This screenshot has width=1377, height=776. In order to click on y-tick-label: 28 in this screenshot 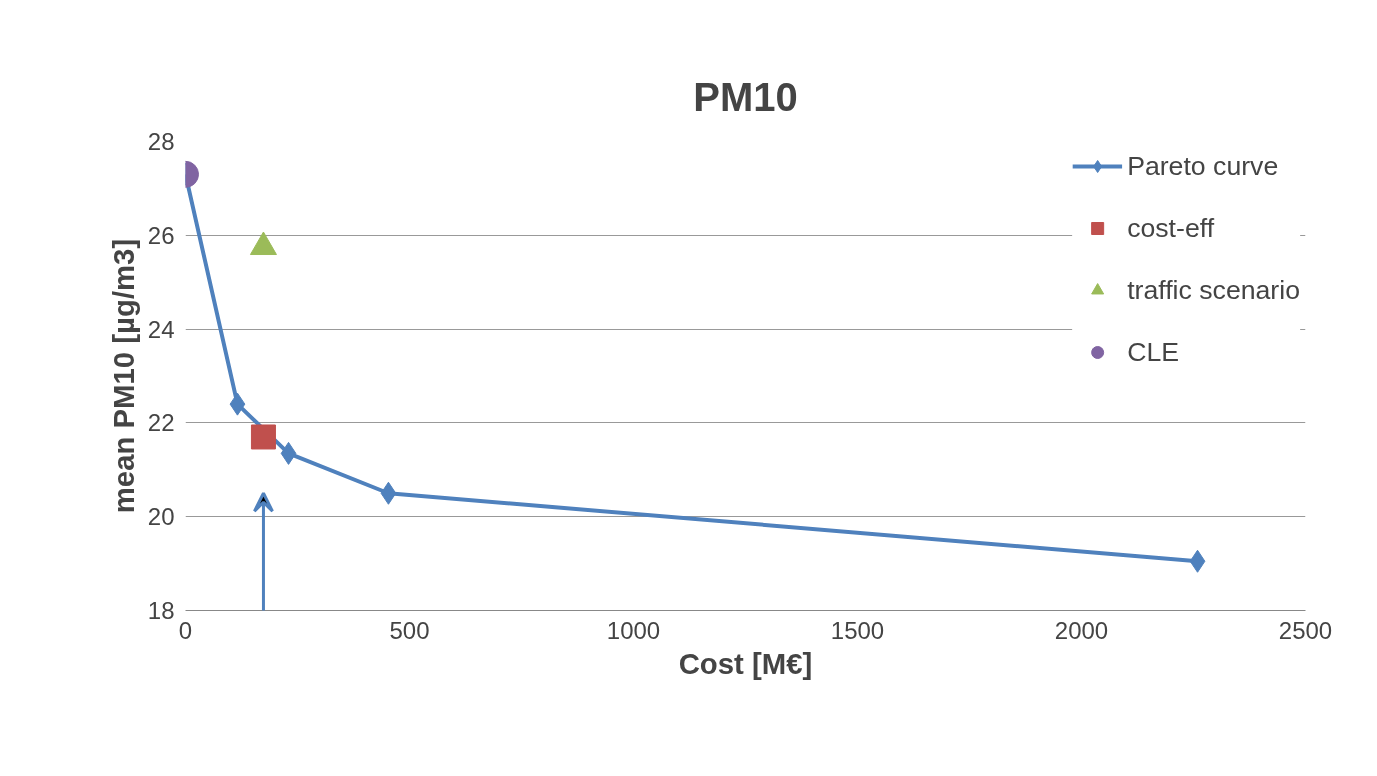, I will do `click(161, 141)`.